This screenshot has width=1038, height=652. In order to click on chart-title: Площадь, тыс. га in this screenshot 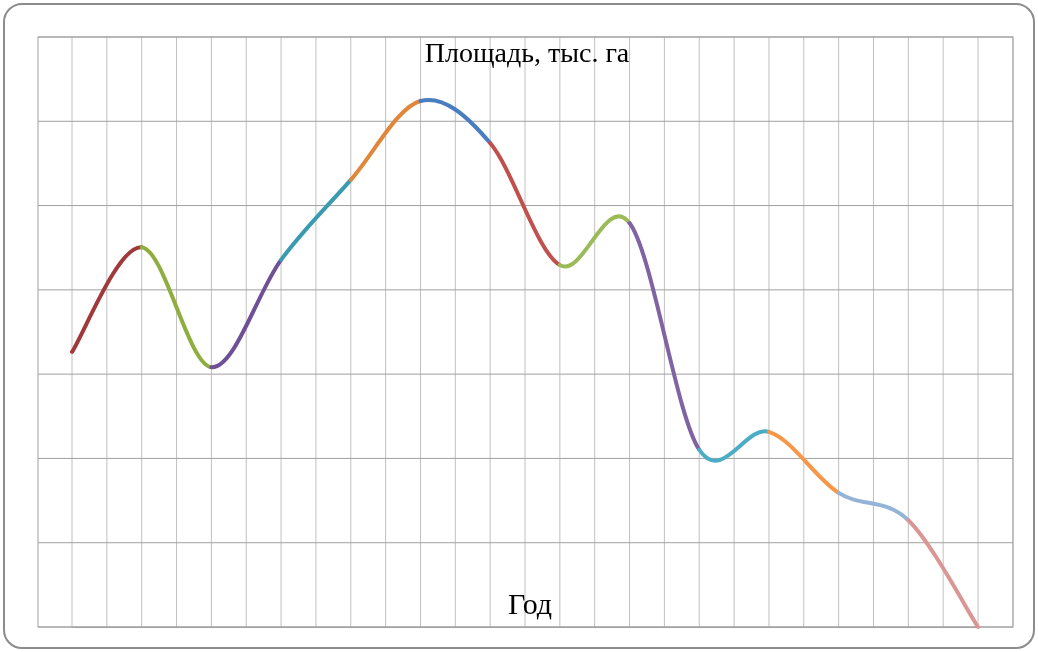, I will do `click(527, 52)`.